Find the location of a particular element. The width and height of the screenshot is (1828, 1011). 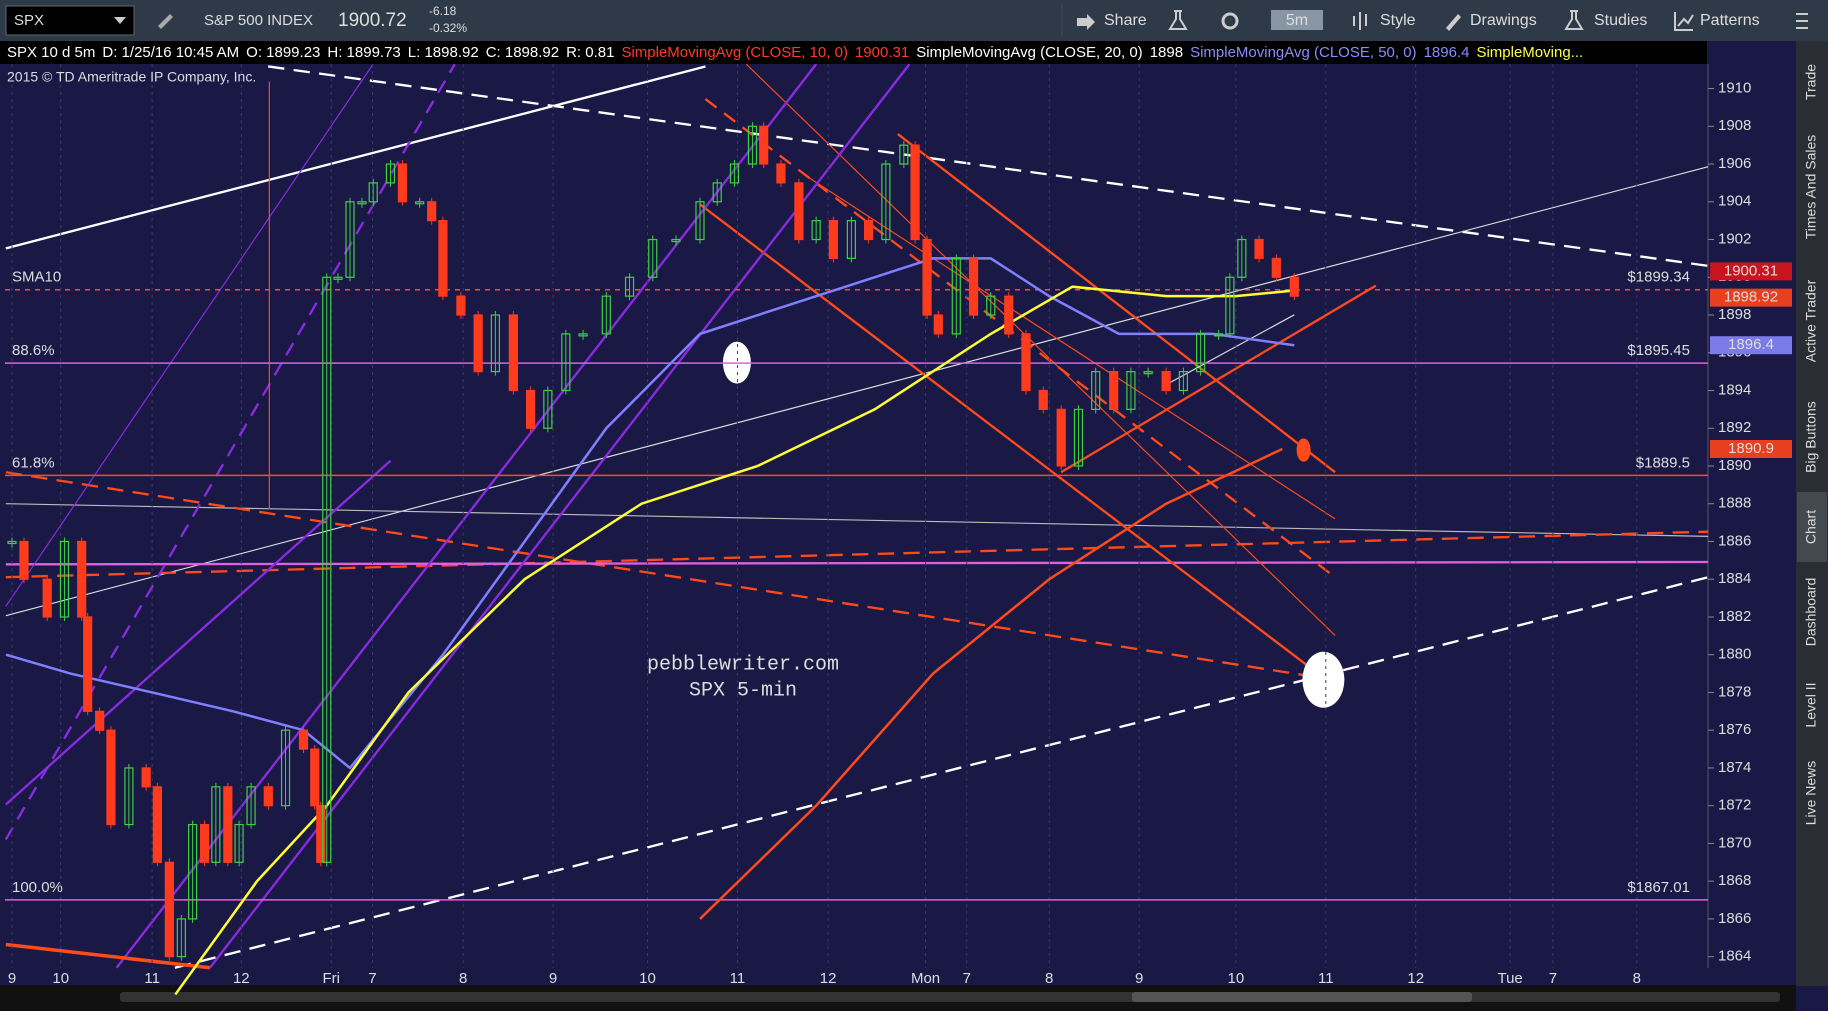

side-tab: Live News is located at coordinates (1811, 793).